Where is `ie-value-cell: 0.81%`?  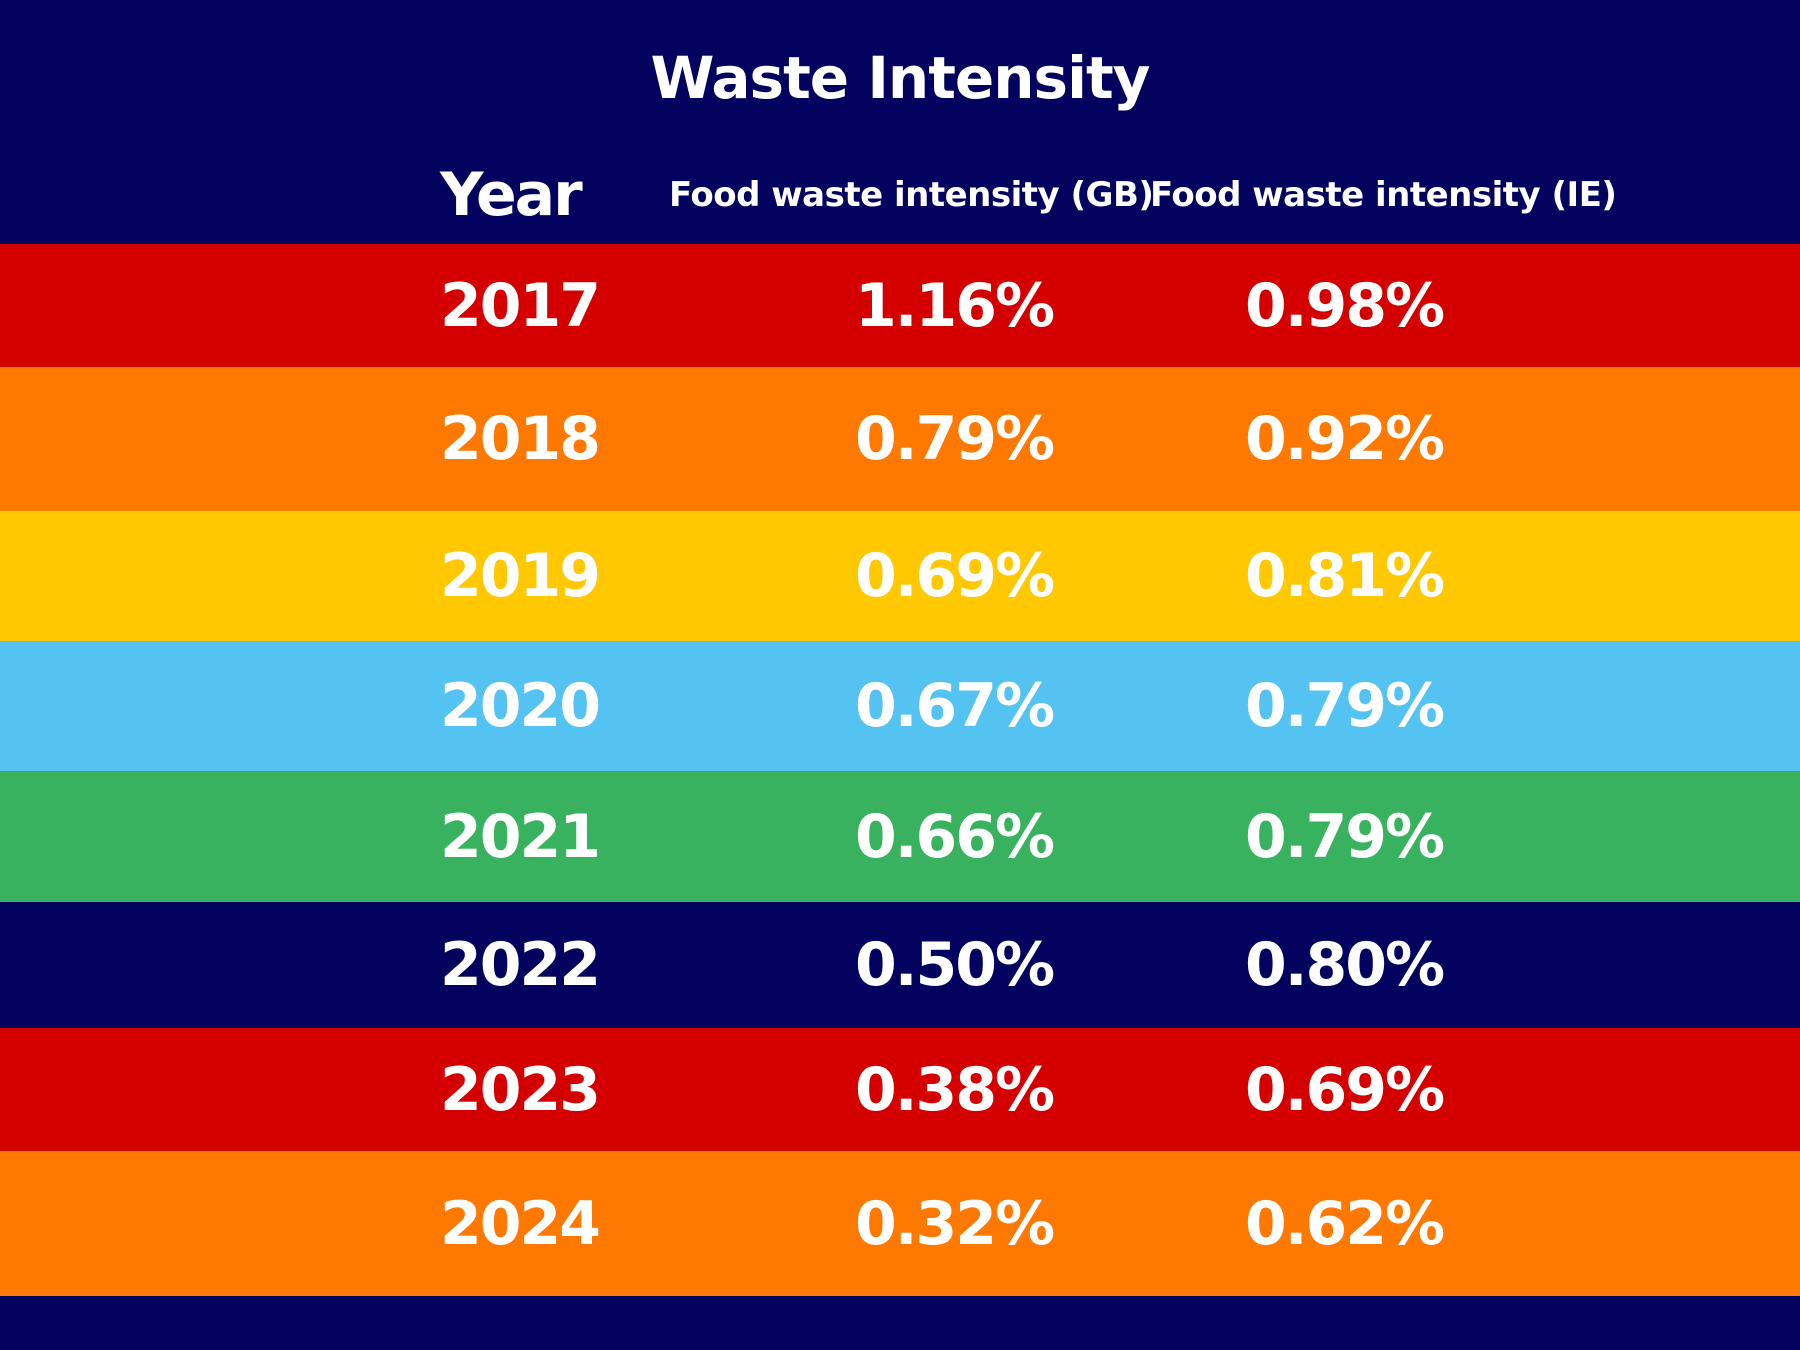 ie-value-cell: 0.81% is located at coordinates (1345, 576).